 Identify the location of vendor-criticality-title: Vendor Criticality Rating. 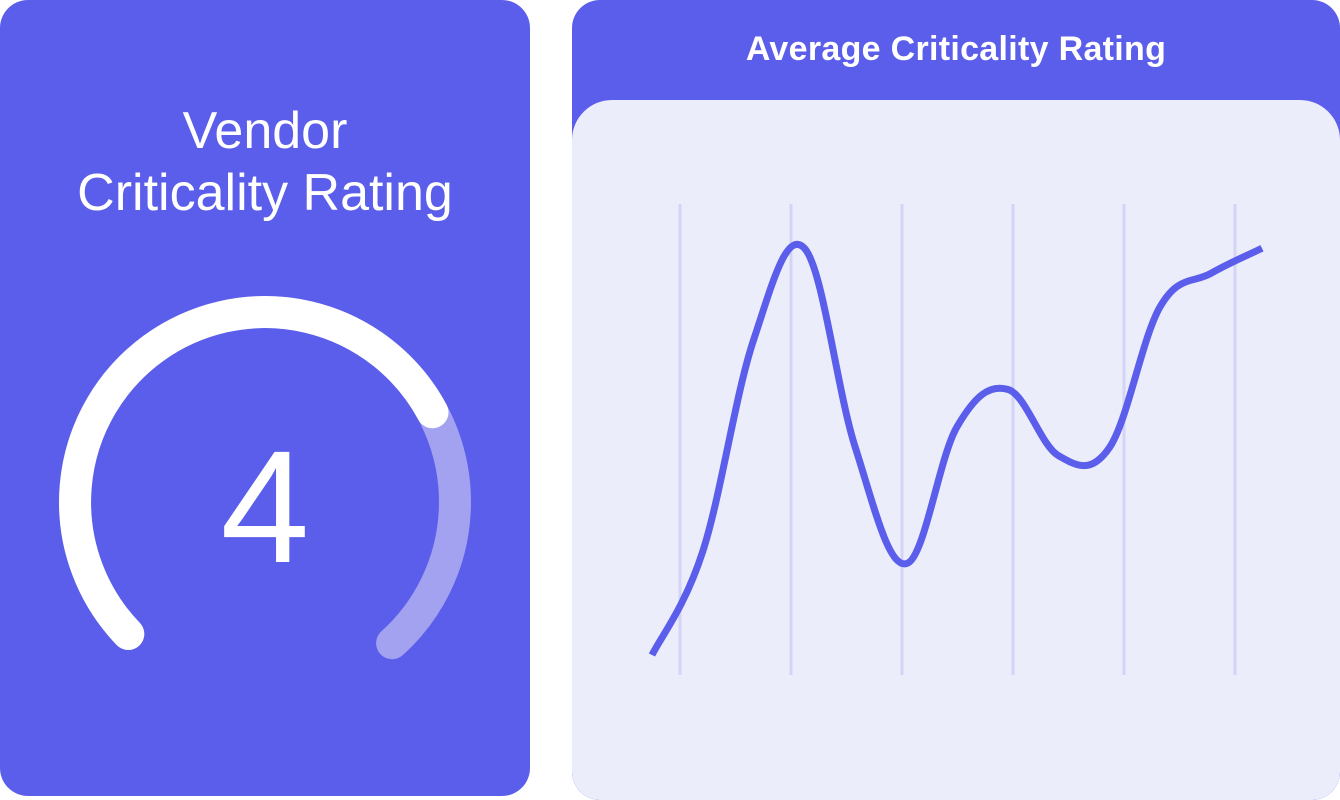
(265, 162).